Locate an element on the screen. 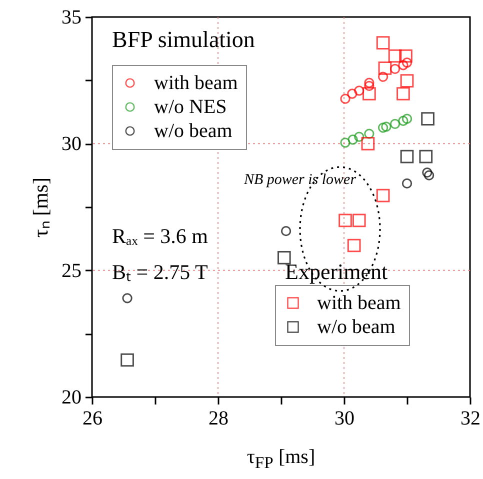 This screenshot has width=483, height=479. y-tick-label: 20 is located at coordinates (72, 397).